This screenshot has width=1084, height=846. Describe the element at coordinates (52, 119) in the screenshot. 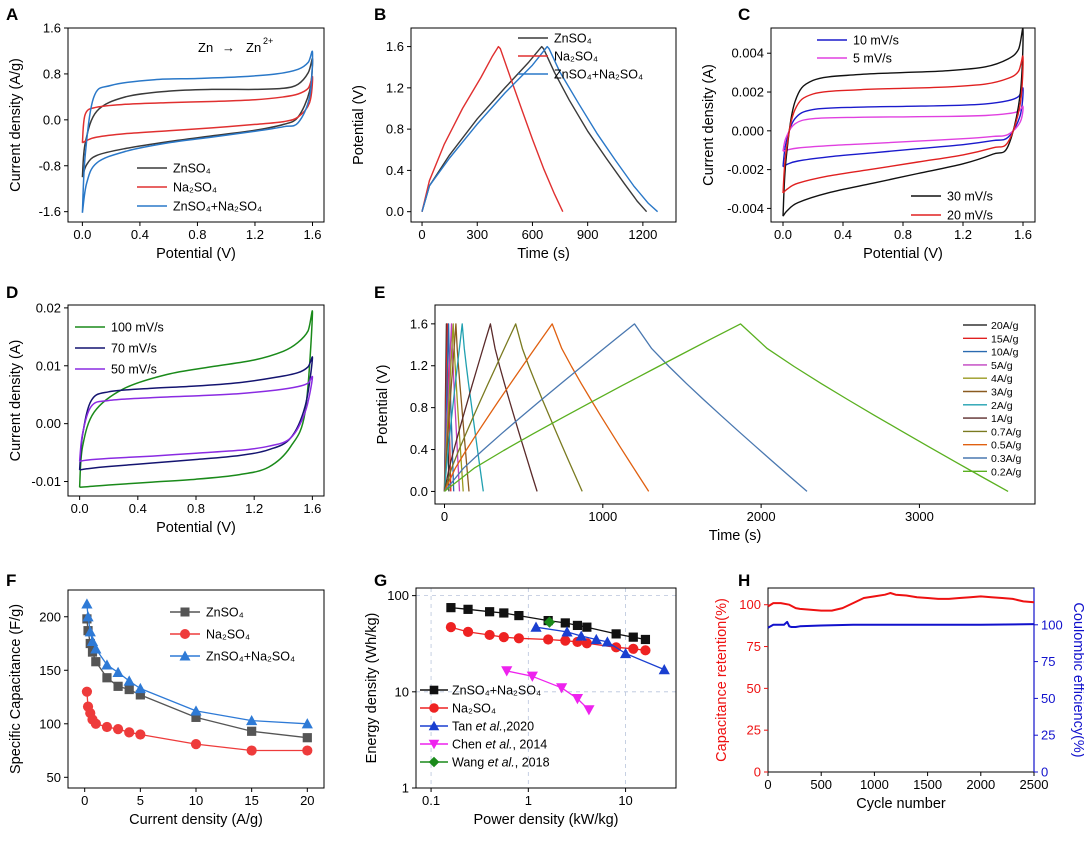

I see `y-tick-label: 0.0` at that location.